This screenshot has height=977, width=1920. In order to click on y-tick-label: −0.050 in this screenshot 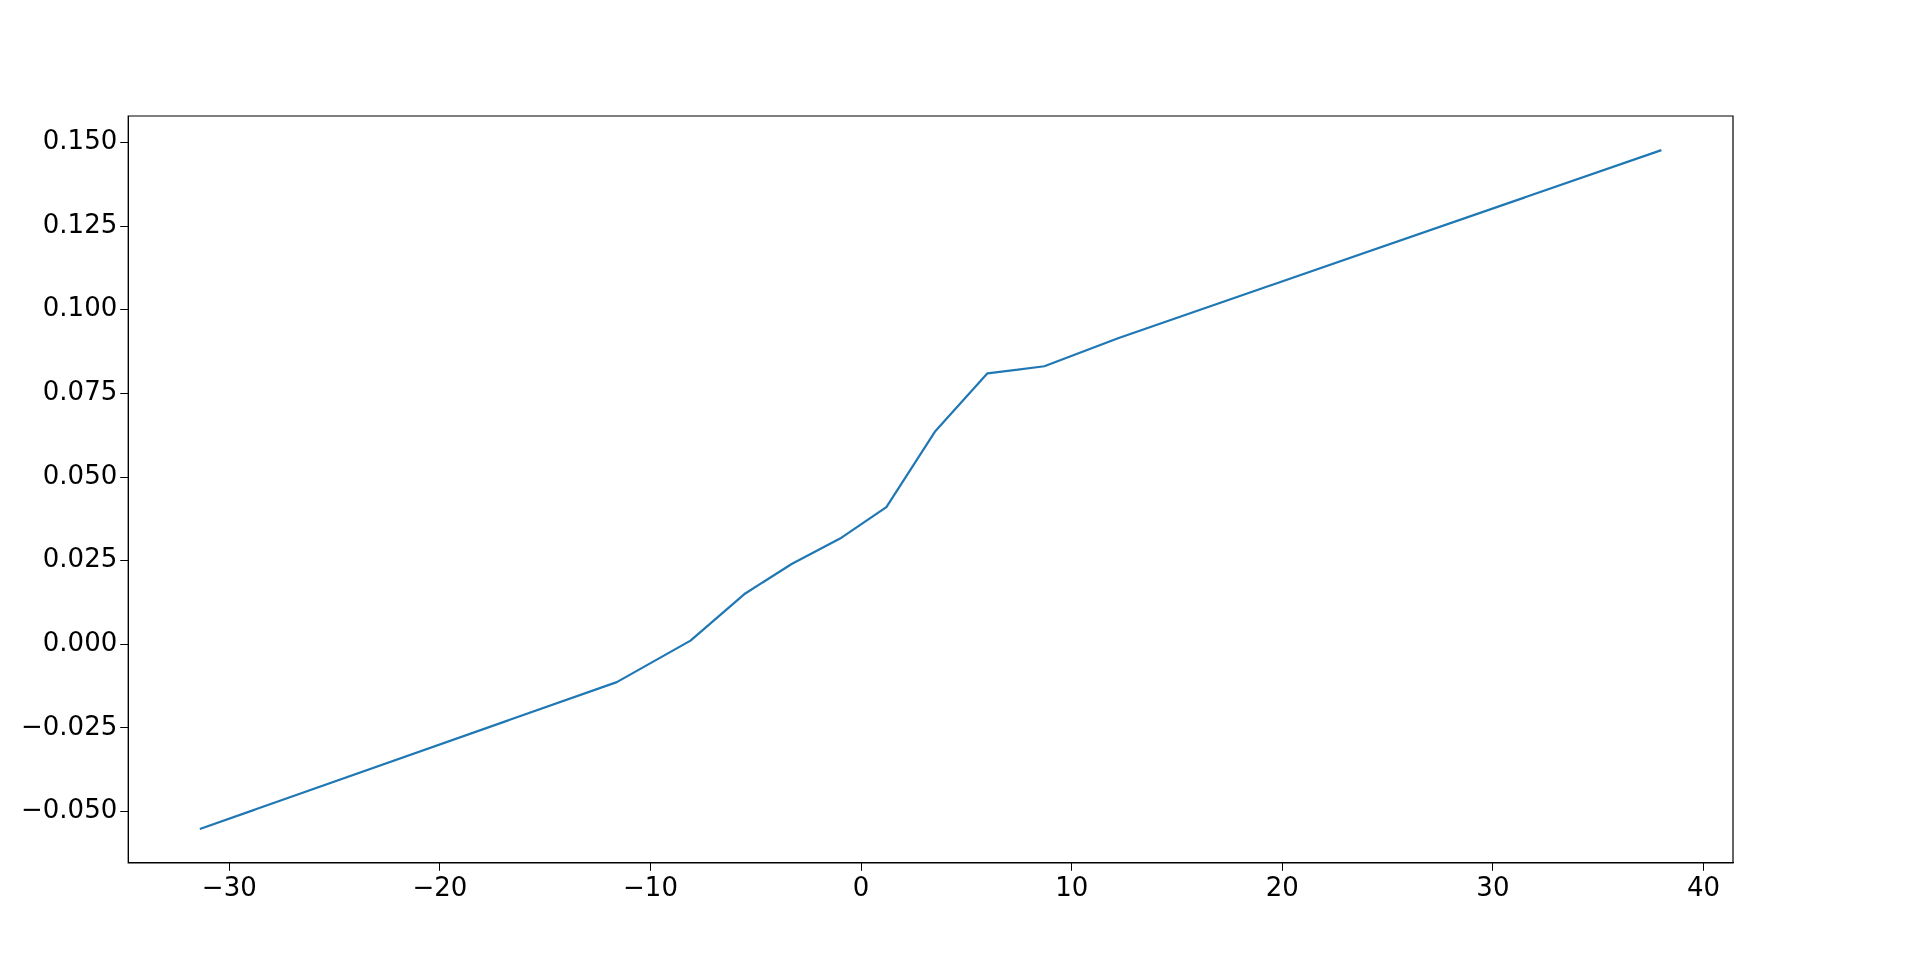, I will do `click(69, 809)`.